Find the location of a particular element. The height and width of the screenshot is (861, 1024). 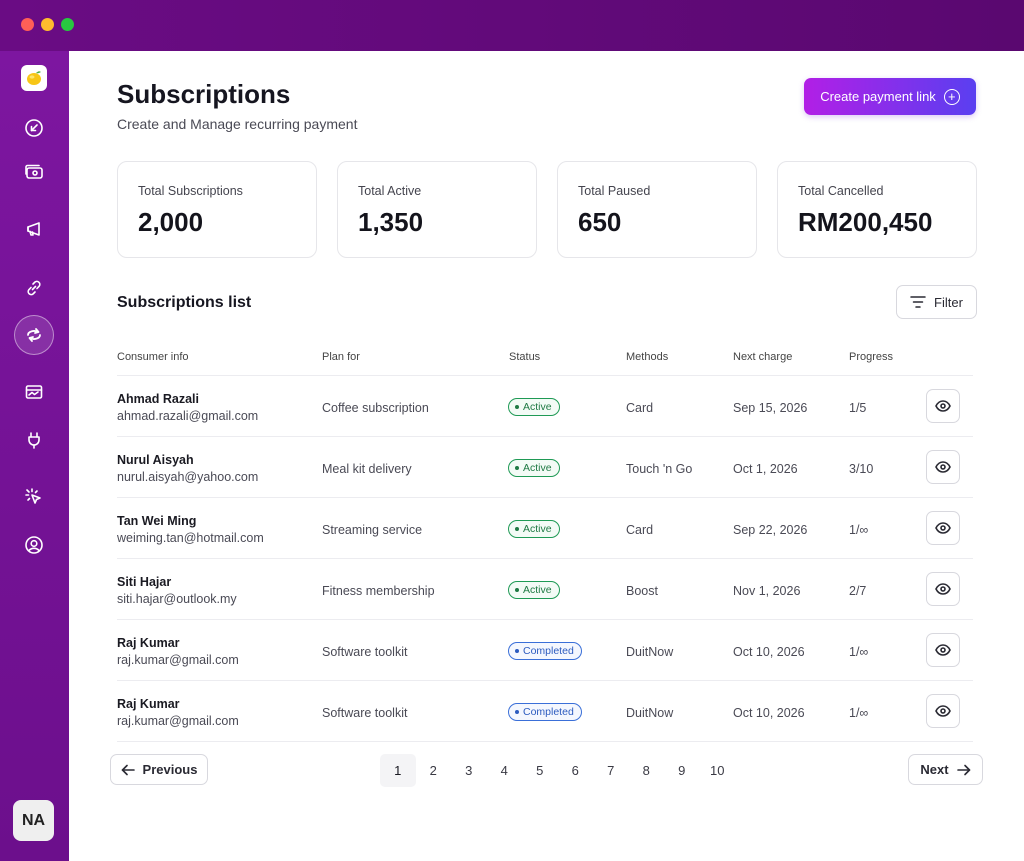

page-number-9: 9 is located at coordinates (682, 770).